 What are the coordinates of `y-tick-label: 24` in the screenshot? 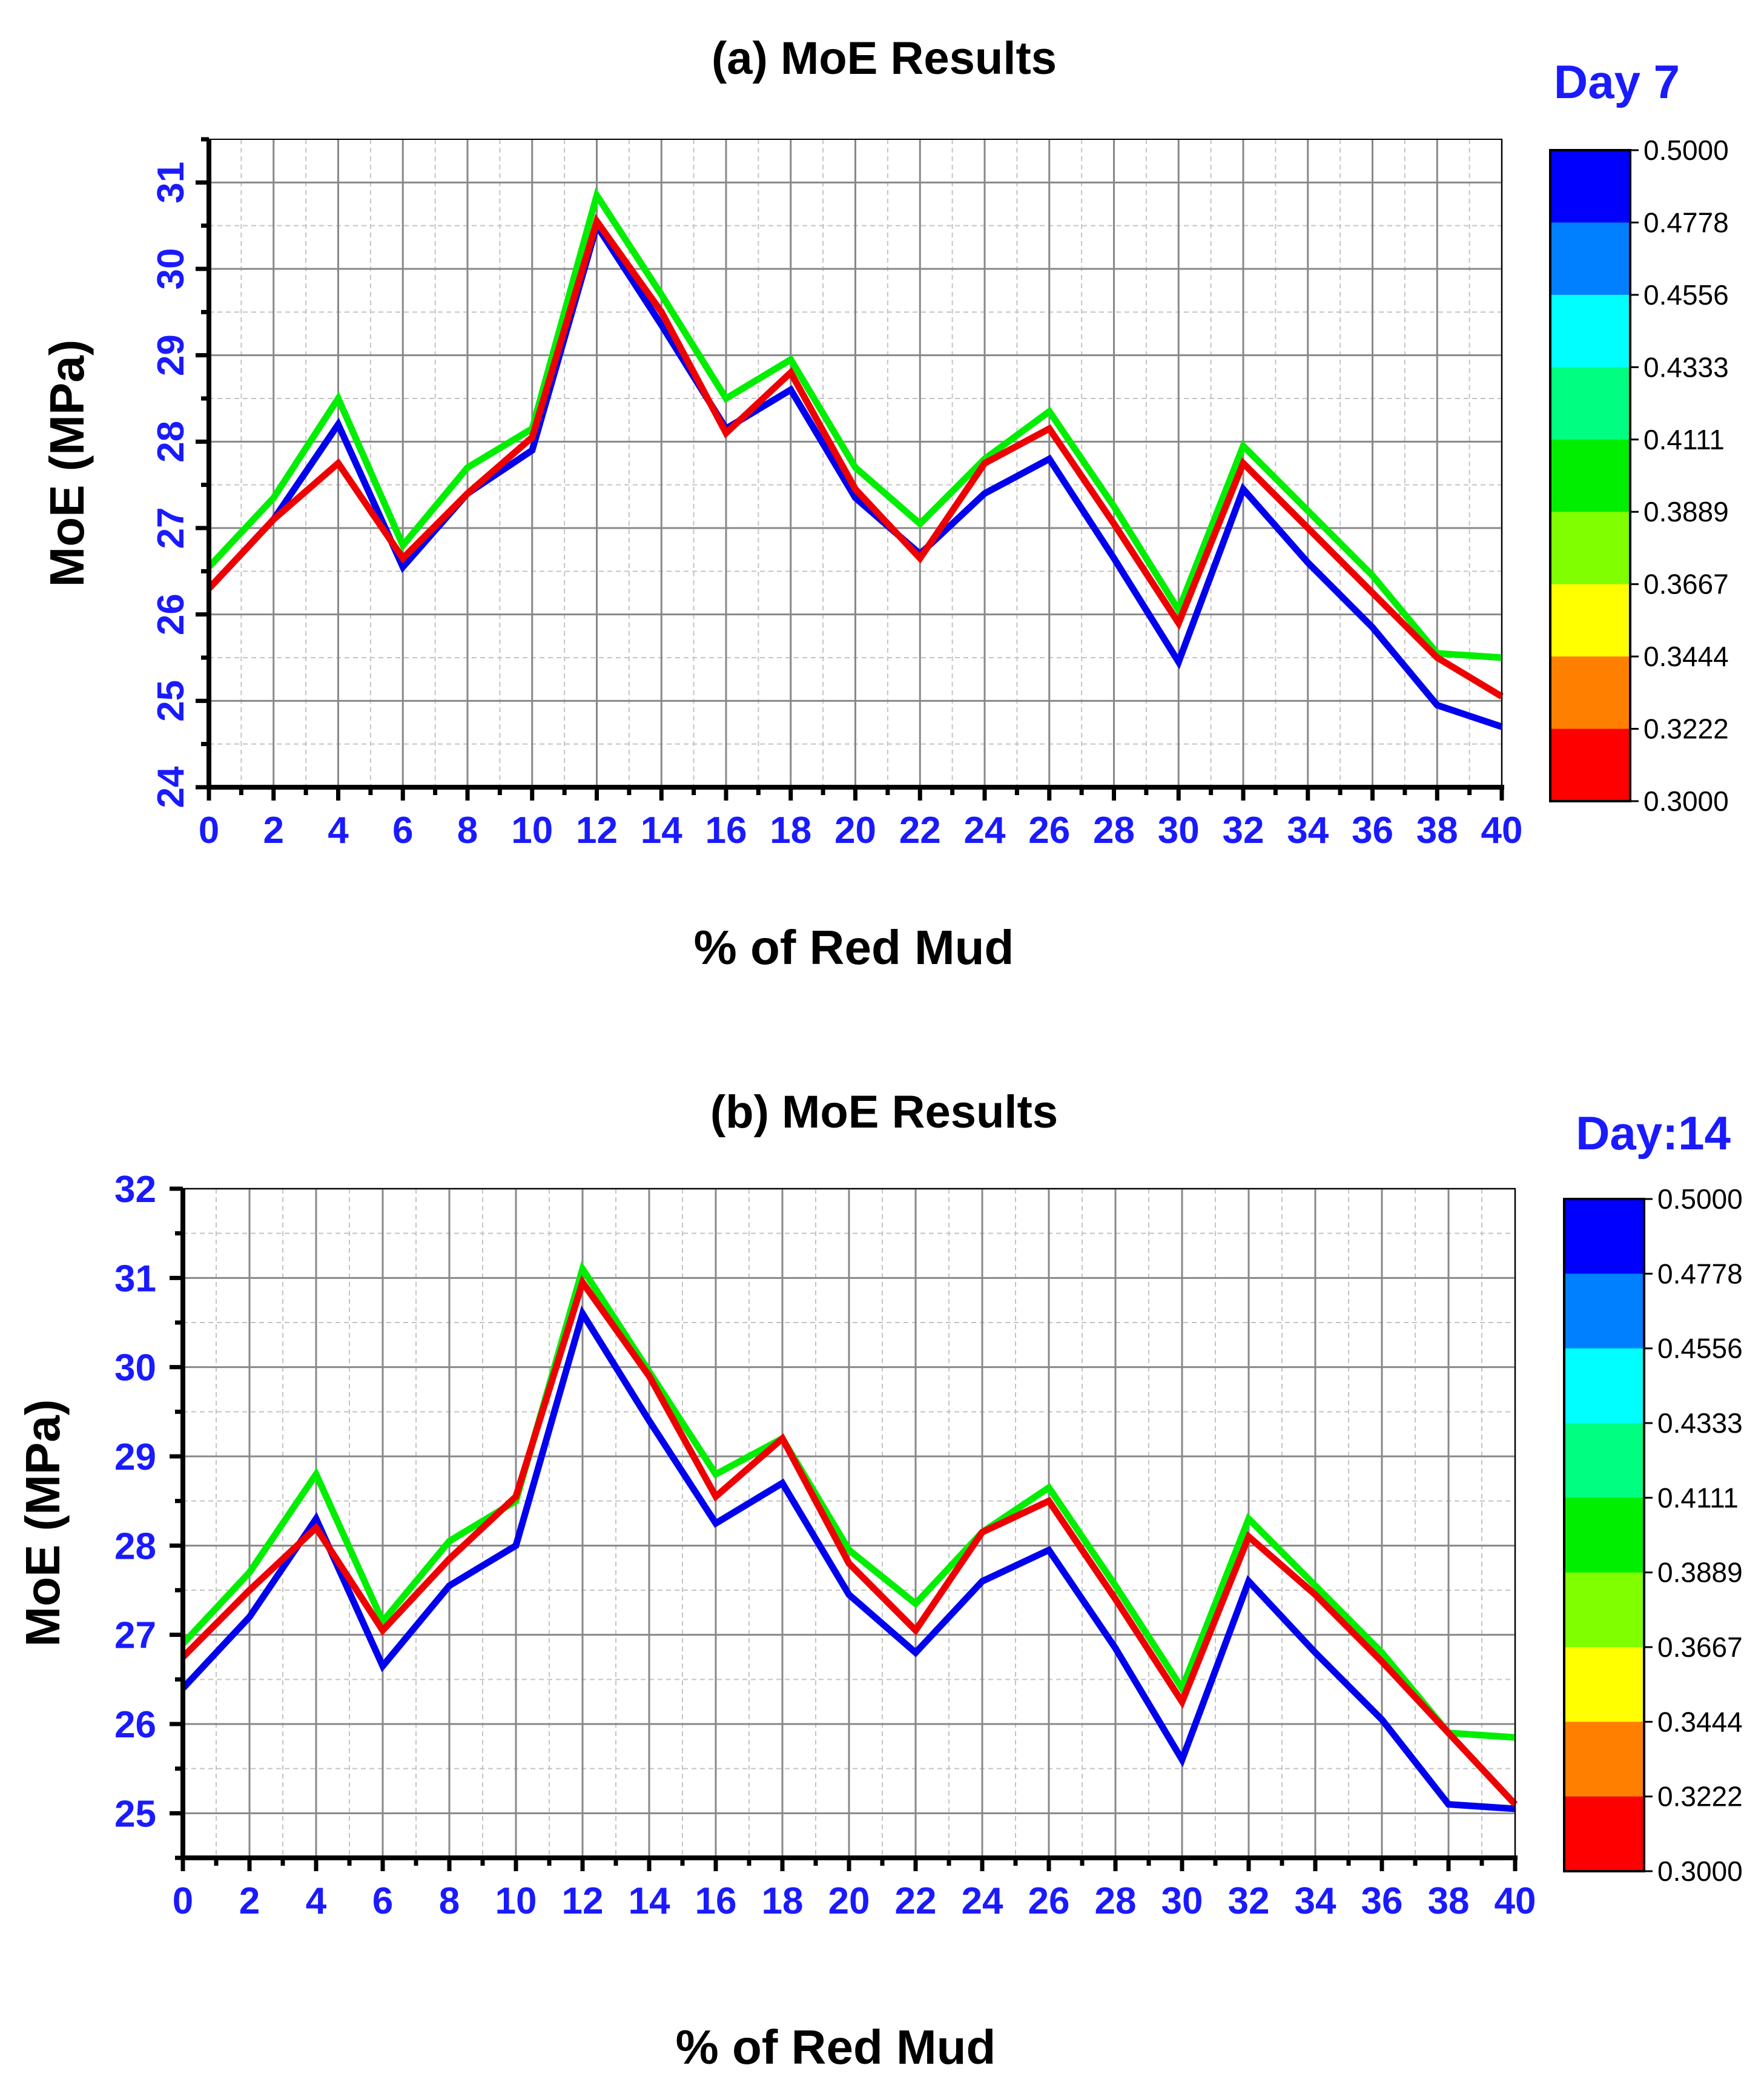 It's located at (171, 787).